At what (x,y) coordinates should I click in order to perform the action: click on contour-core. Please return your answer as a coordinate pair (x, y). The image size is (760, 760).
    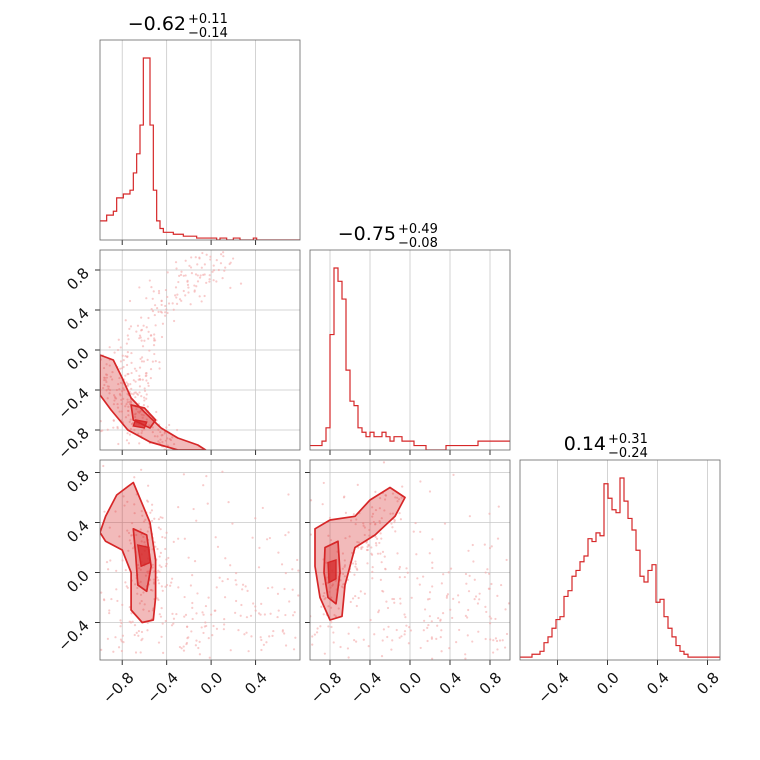
    Looking at the image, I should click on (140, 424).